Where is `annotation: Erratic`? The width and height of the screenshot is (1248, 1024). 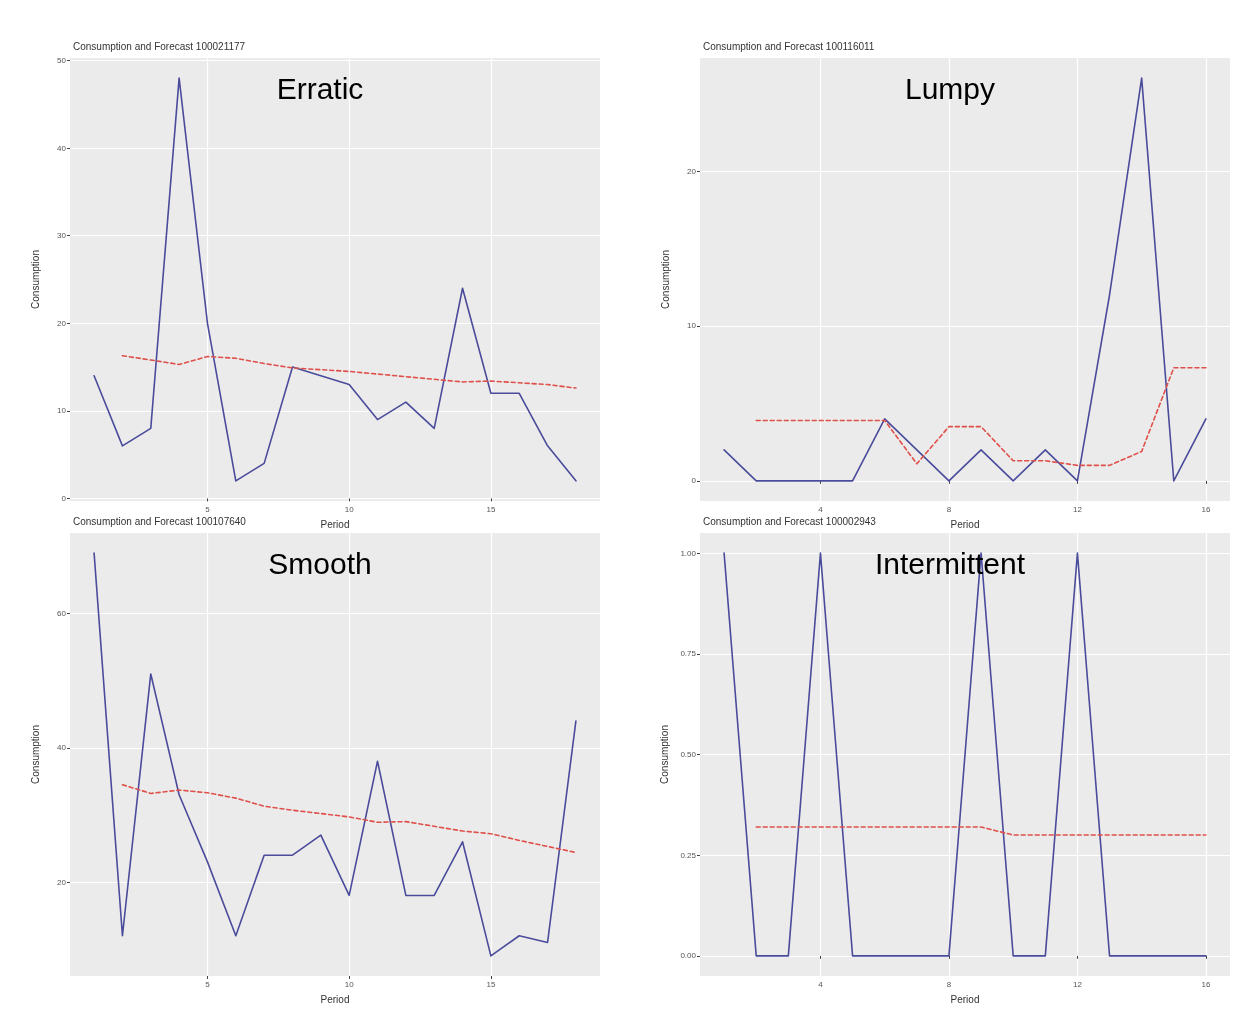
annotation: Erratic is located at coordinates (320, 88).